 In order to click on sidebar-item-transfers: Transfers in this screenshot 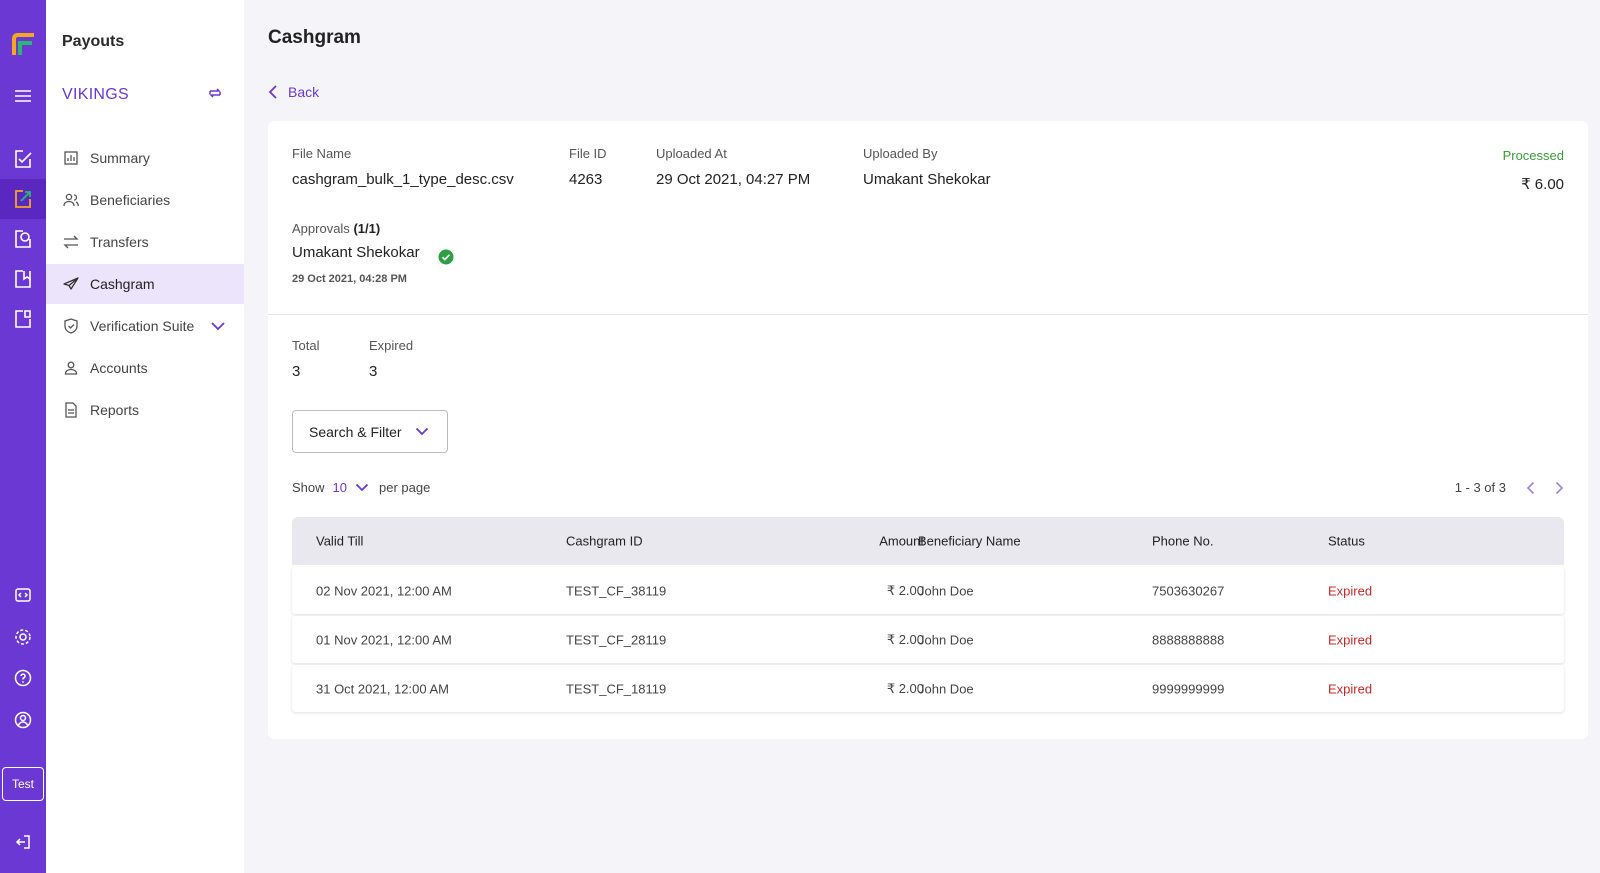, I will do `click(145, 242)`.